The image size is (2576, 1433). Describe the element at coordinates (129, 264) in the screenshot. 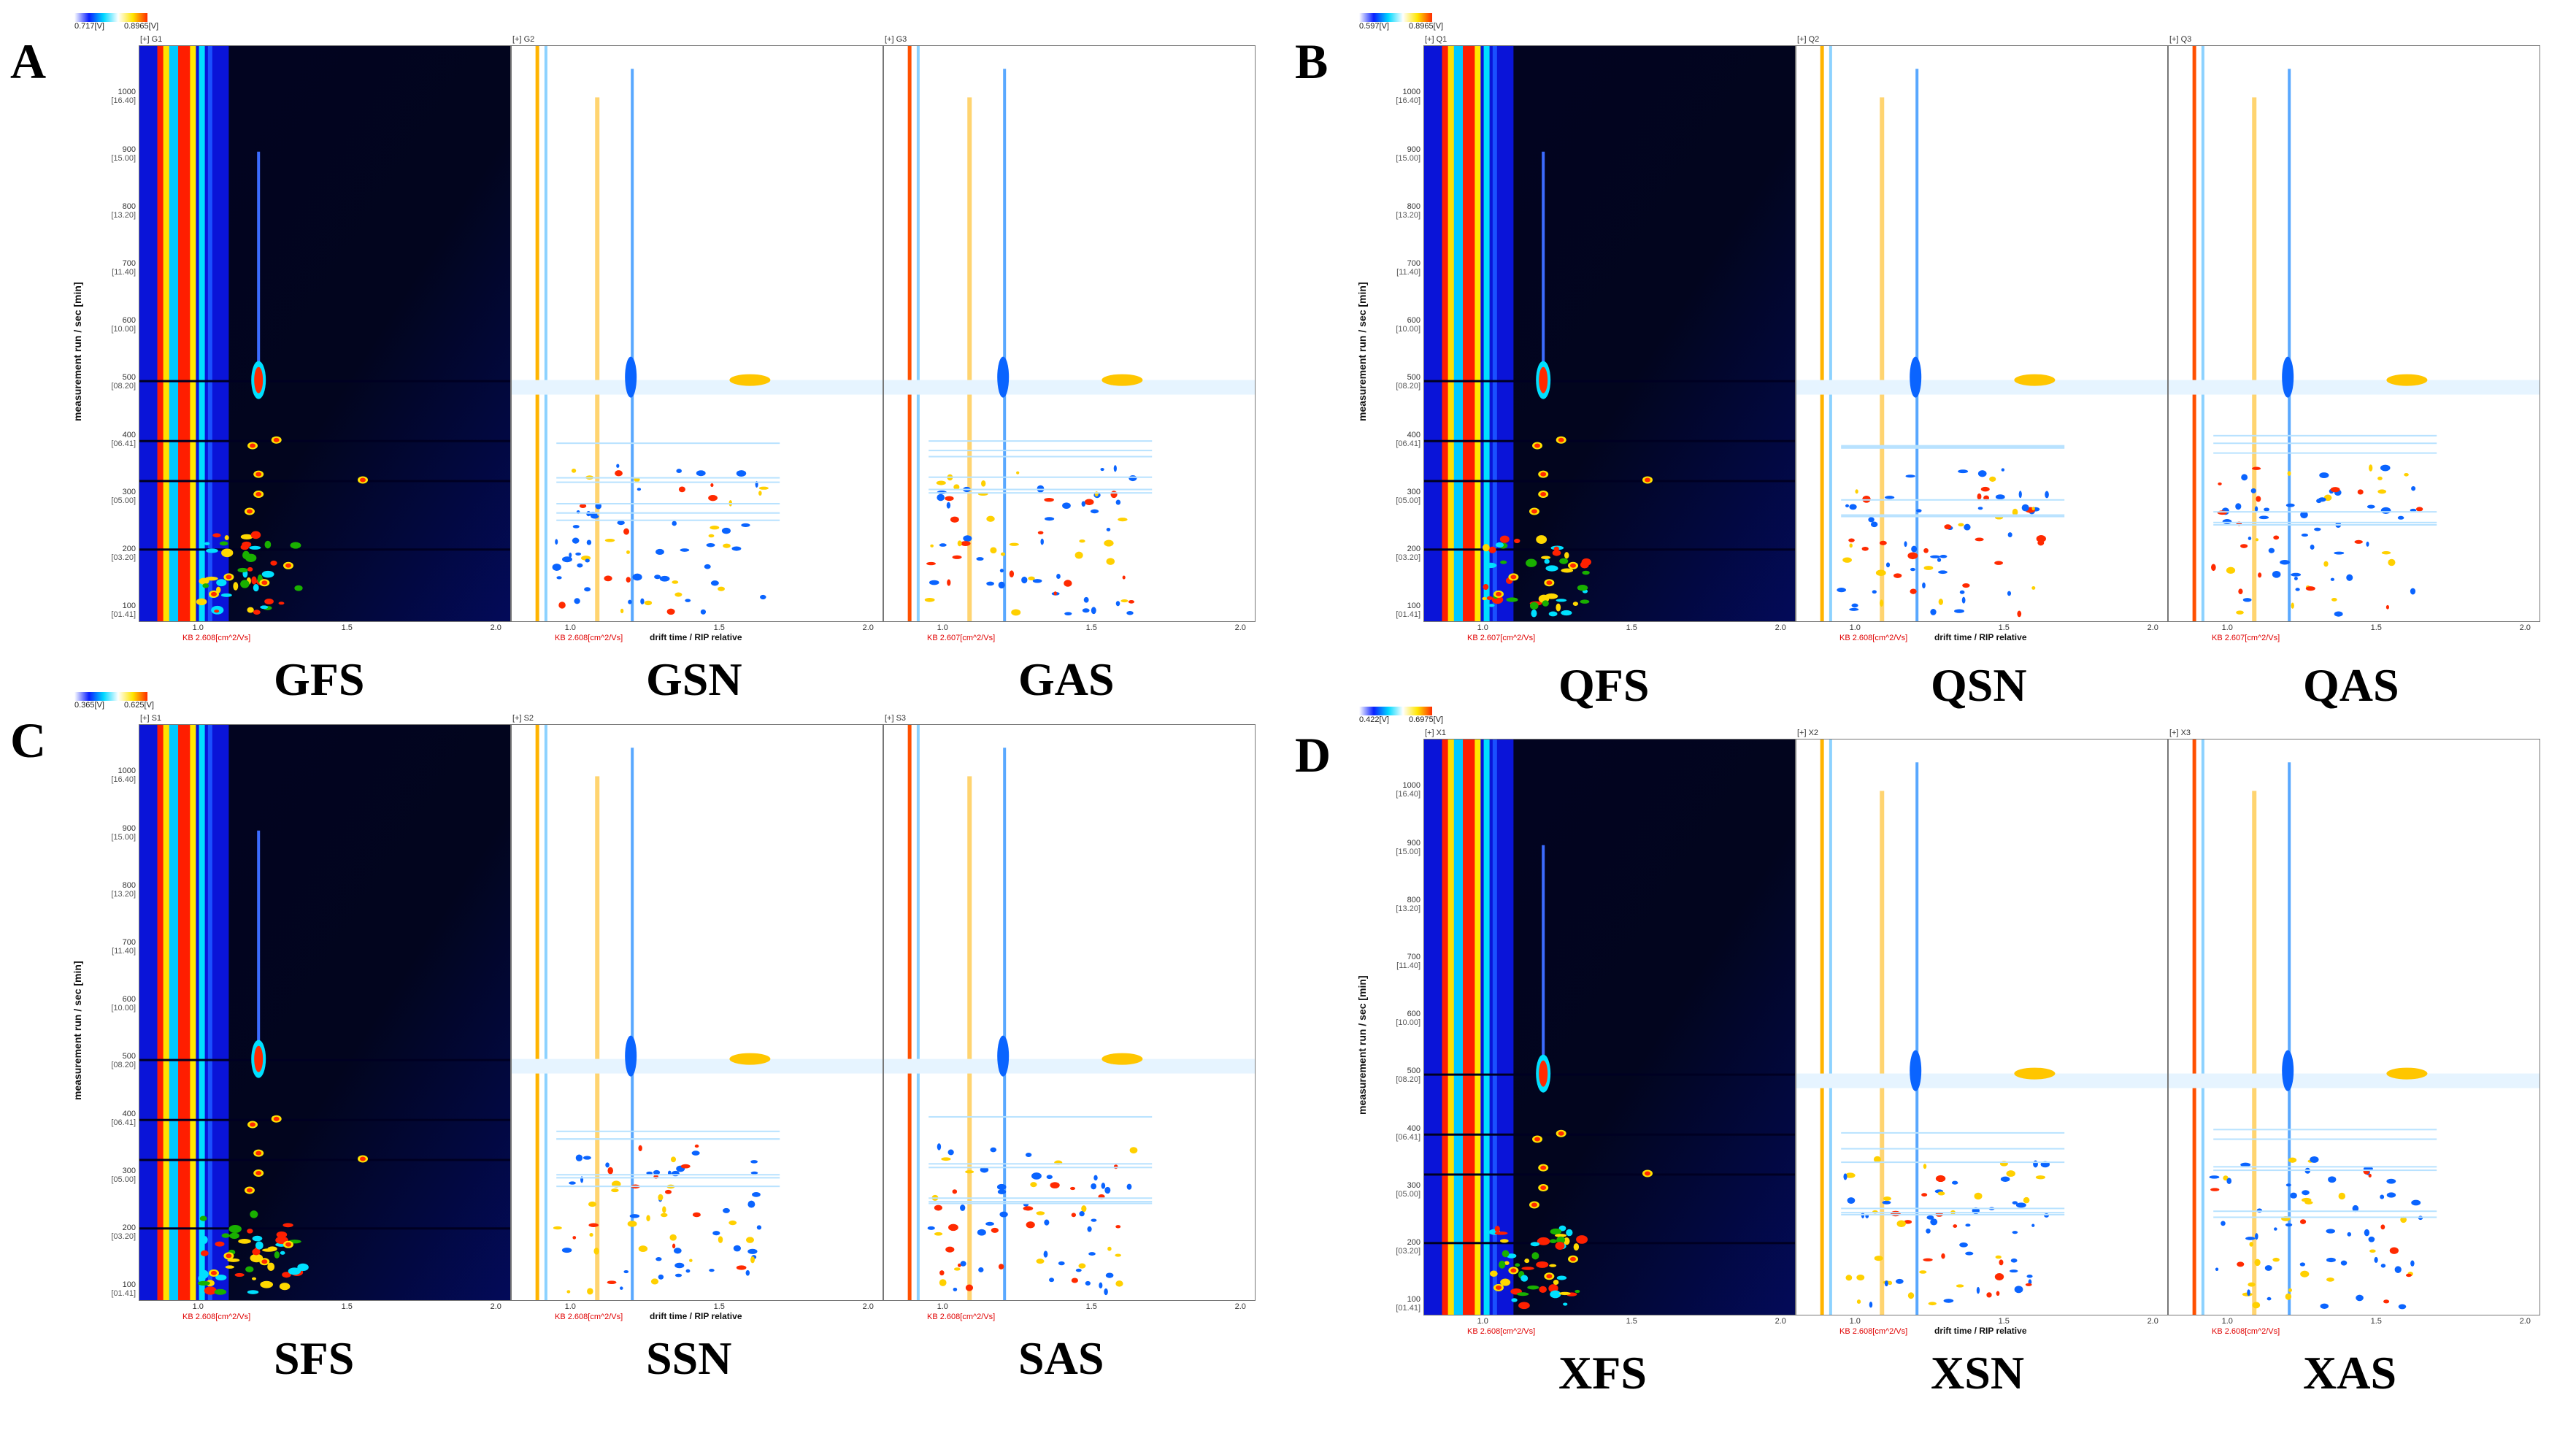

I see `y-tick-sec: 700` at that location.